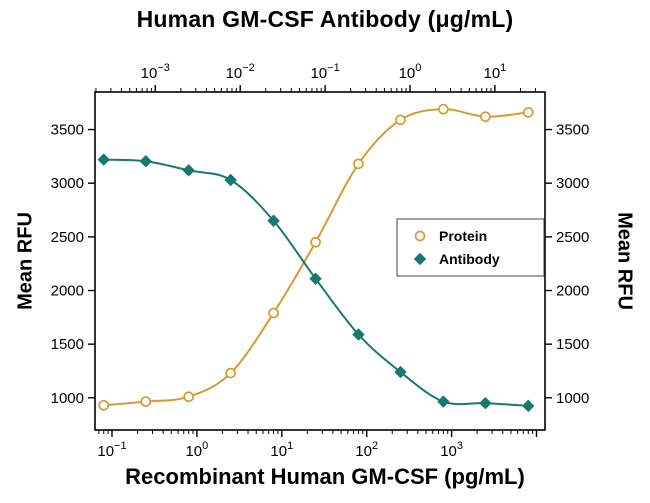 The image size is (650, 503). Describe the element at coordinates (572, 130) in the screenshot. I see `right-axis-tick-label: 3500` at that location.